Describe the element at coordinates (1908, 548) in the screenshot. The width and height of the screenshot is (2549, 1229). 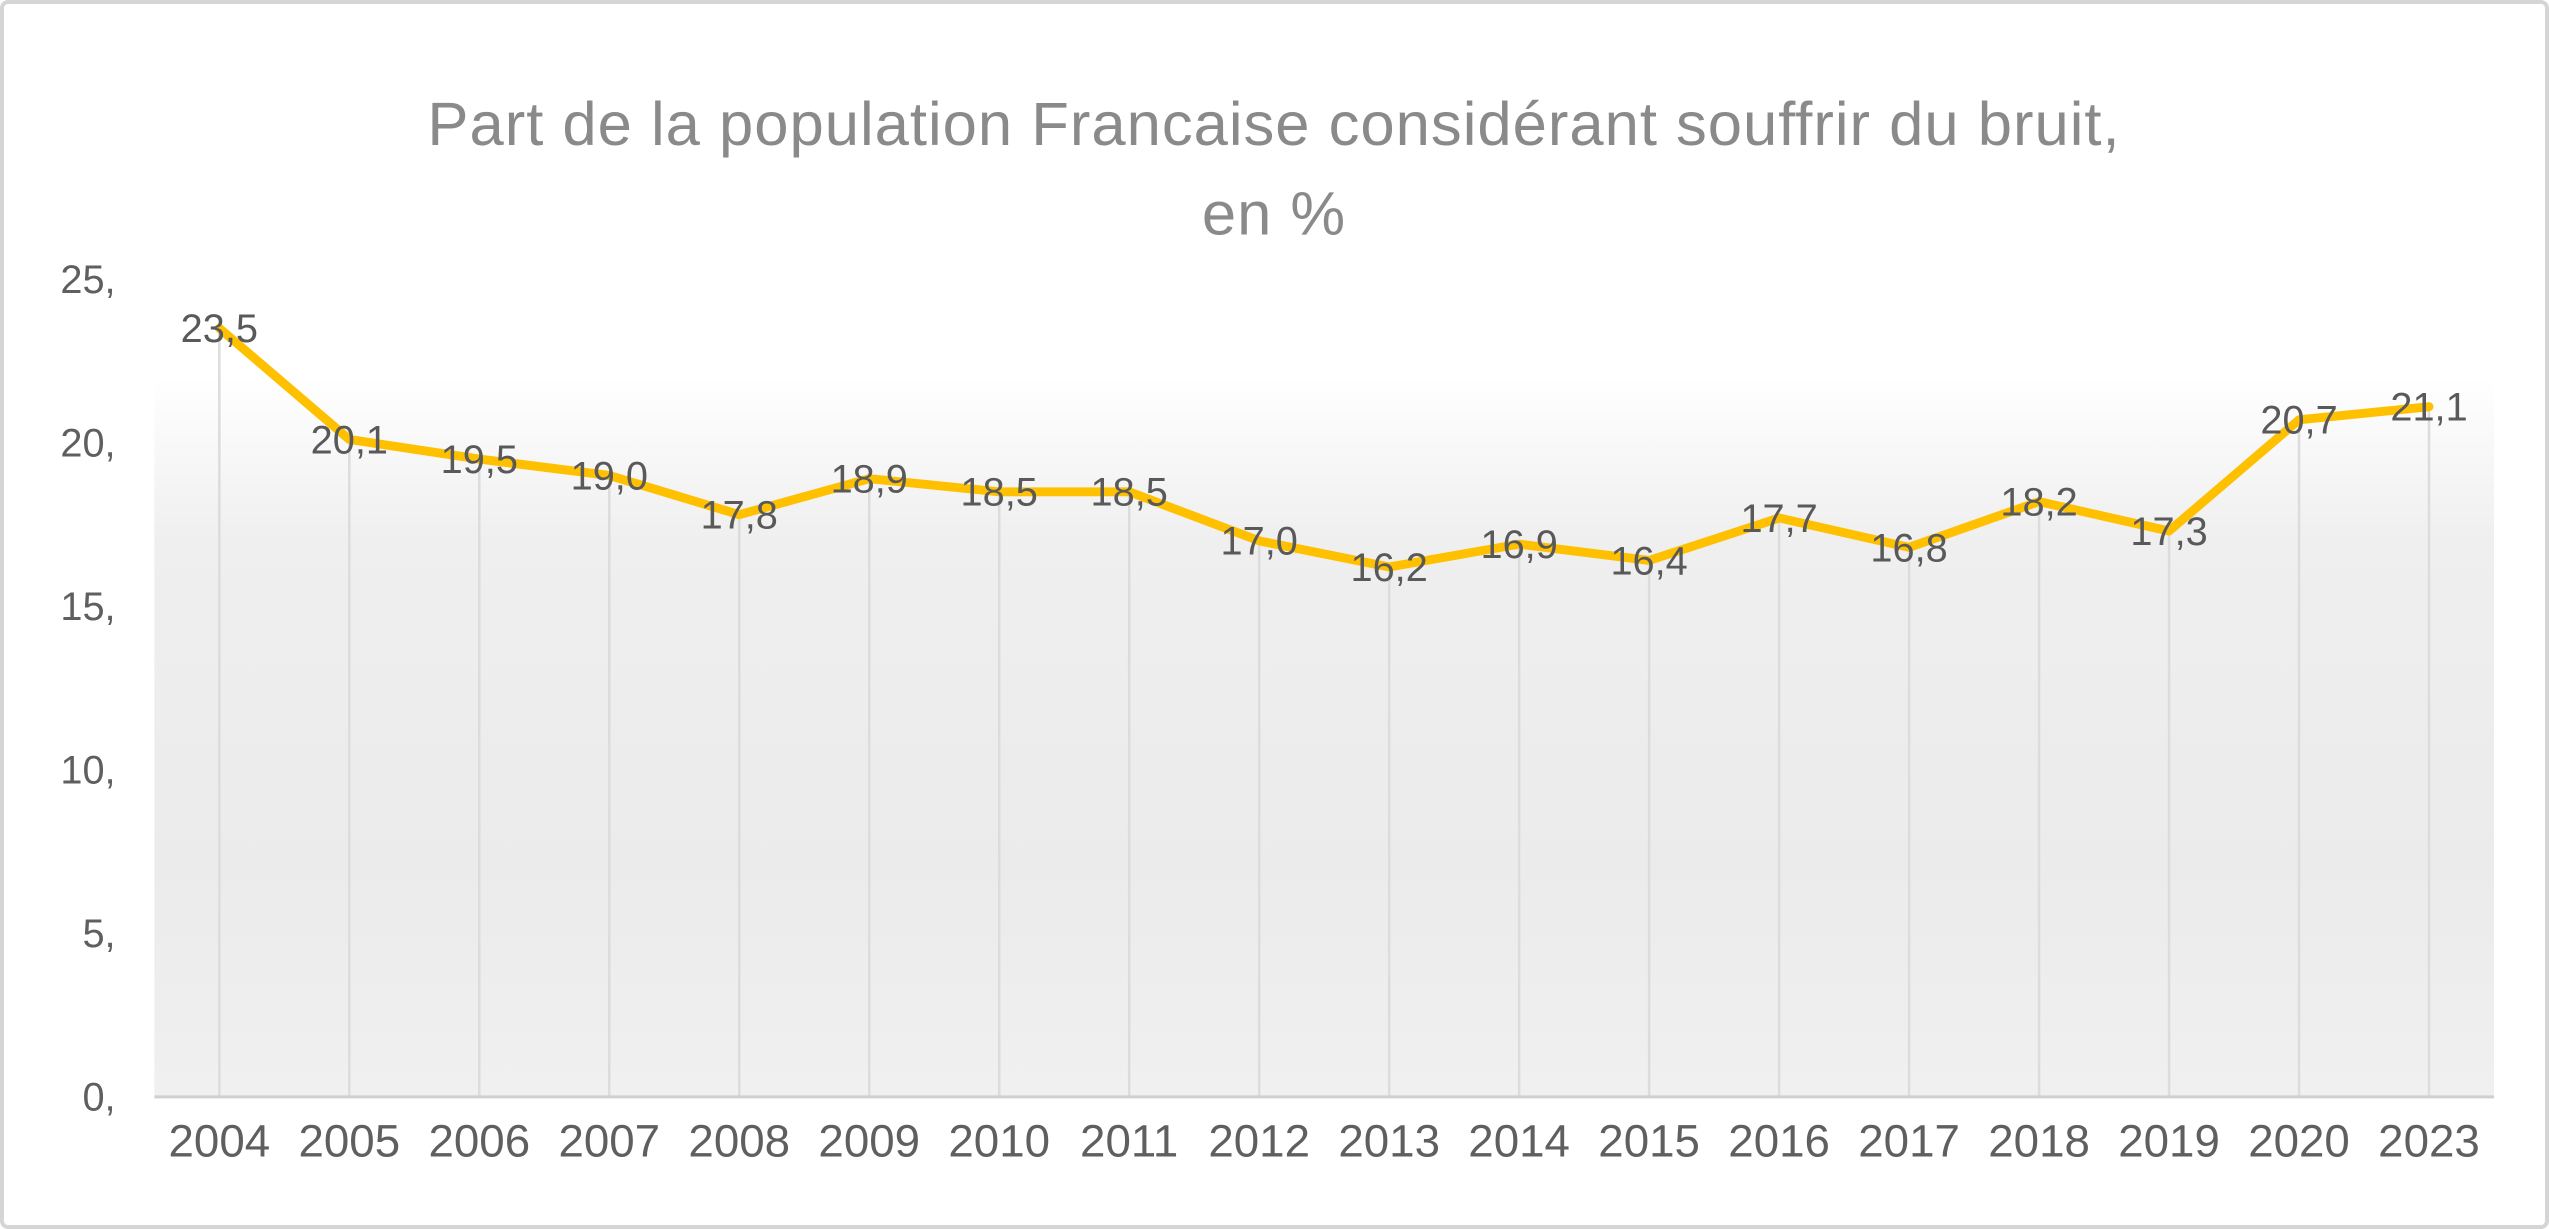
I see `point-label-2017: 16,8` at that location.